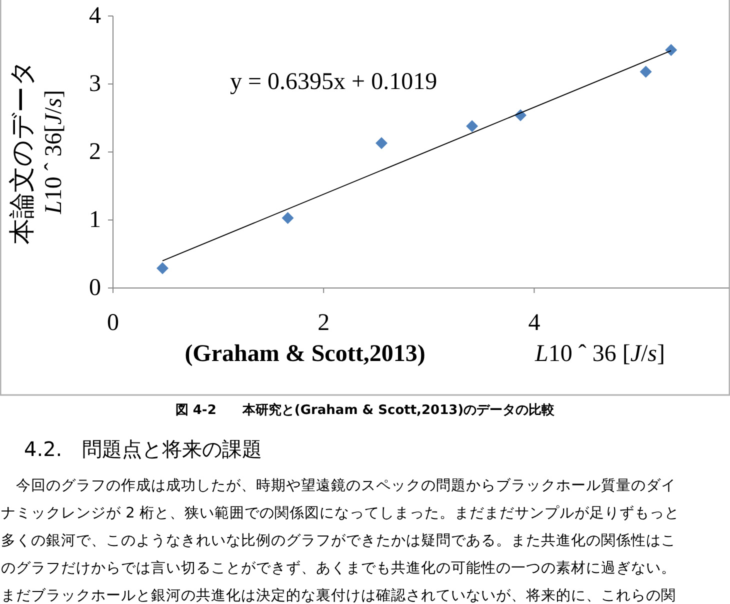  Describe the element at coordinates (334, 82) in the screenshot. I see `annotation: y = 0.6395x + 0.1019` at that location.